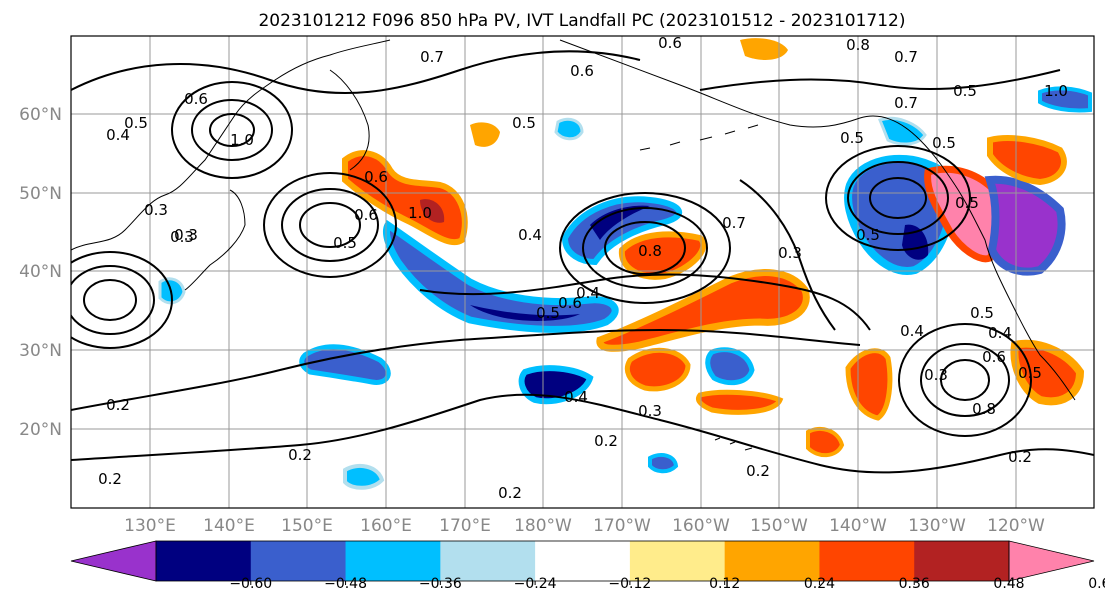 The width and height of the screenshot is (1105, 601). Describe the element at coordinates (779, 526) in the screenshot. I see `longitude-tick-label: 150°W` at that location.